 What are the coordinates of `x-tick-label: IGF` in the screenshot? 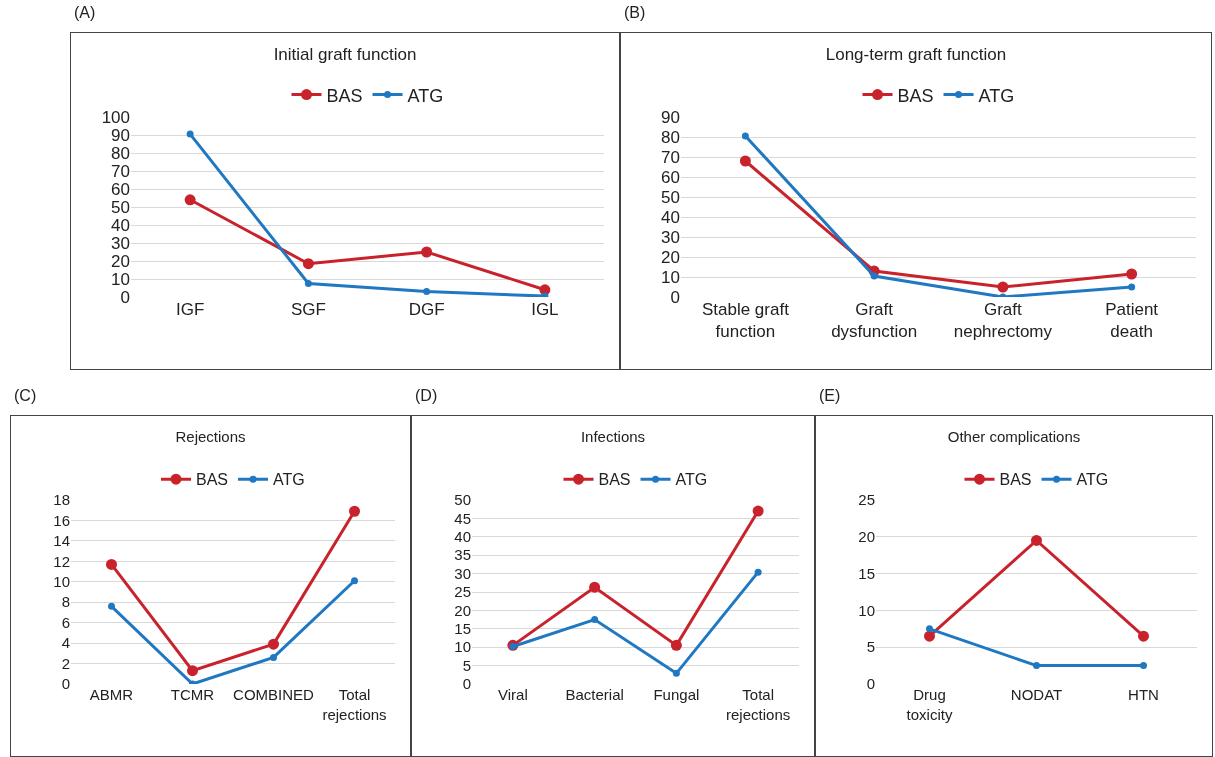 It's located at (190, 309).